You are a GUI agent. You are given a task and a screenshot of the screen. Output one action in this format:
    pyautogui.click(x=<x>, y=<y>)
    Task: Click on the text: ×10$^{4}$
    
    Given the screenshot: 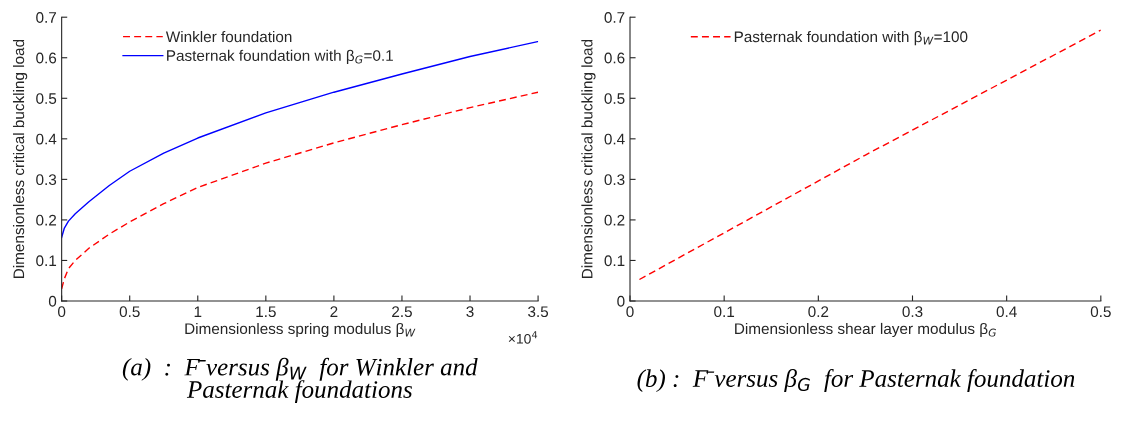 What is the action you would take?
    pyautogui.click(x=523, y=337)
    